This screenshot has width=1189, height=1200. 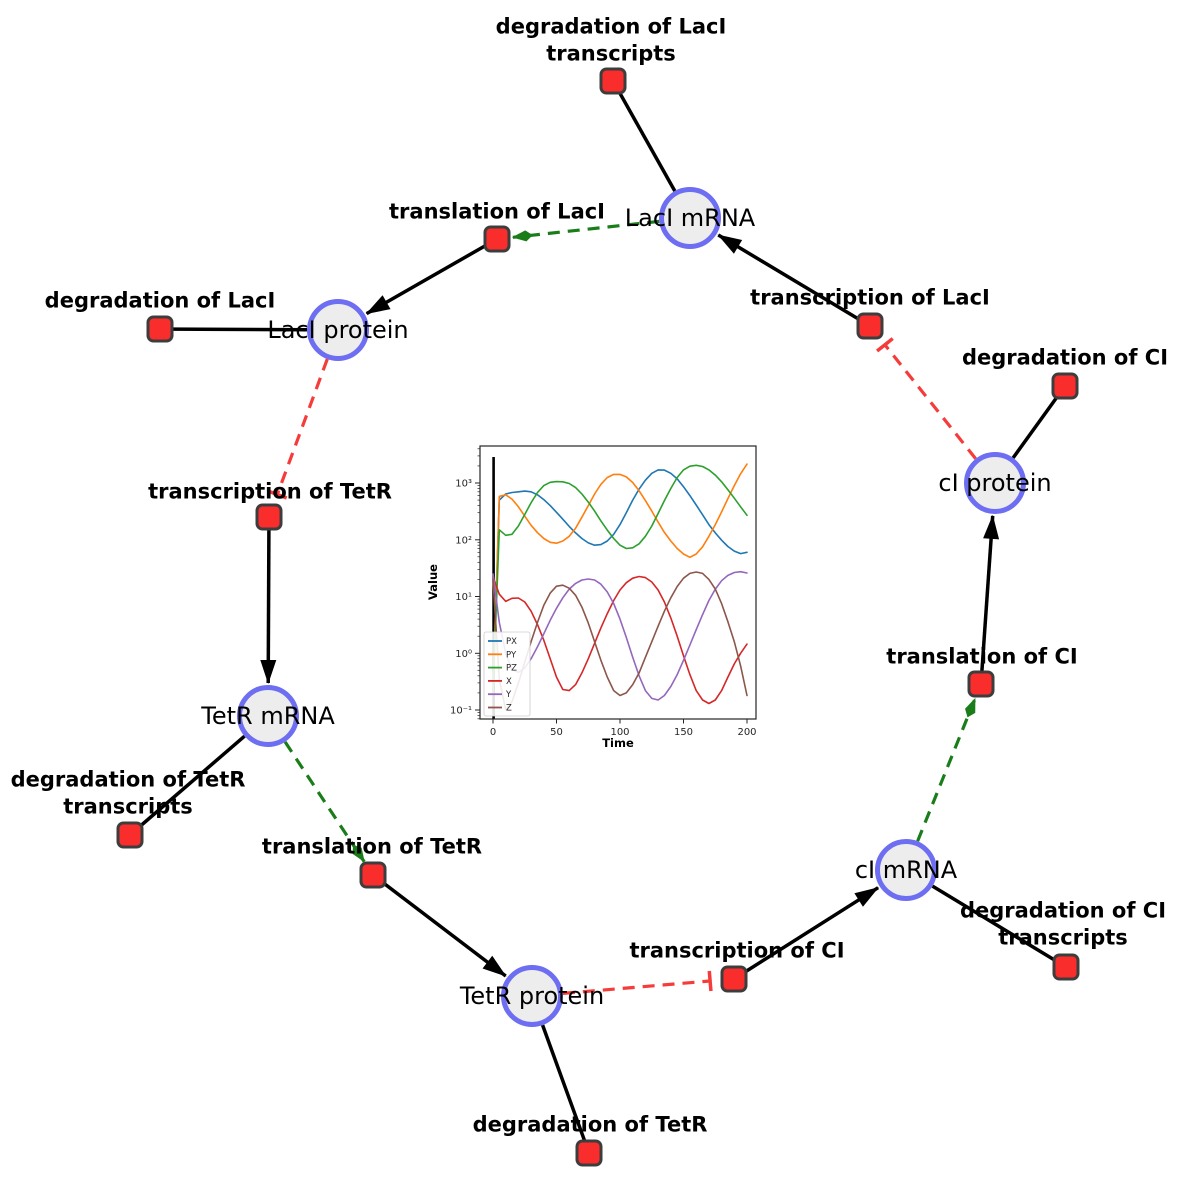 I want to click on x-tick-label: 200, so click(x=746, y=732).